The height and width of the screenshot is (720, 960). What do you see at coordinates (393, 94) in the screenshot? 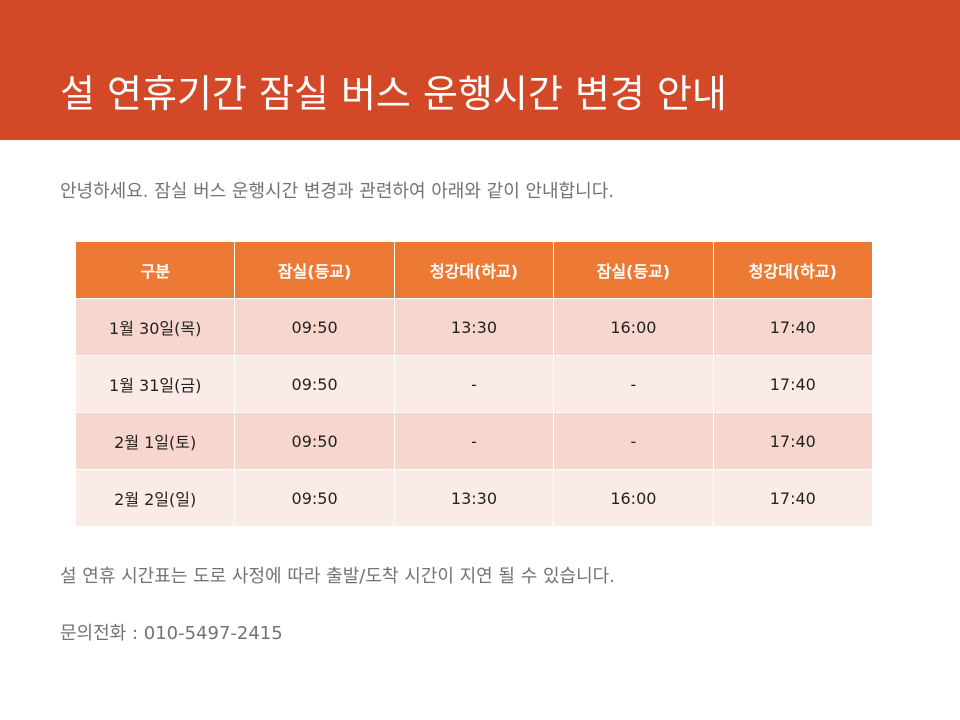
I see `page-title: 설 연휴기간 잠실 버스 운행시간 변경 안내` at bounding box center [393, 94].